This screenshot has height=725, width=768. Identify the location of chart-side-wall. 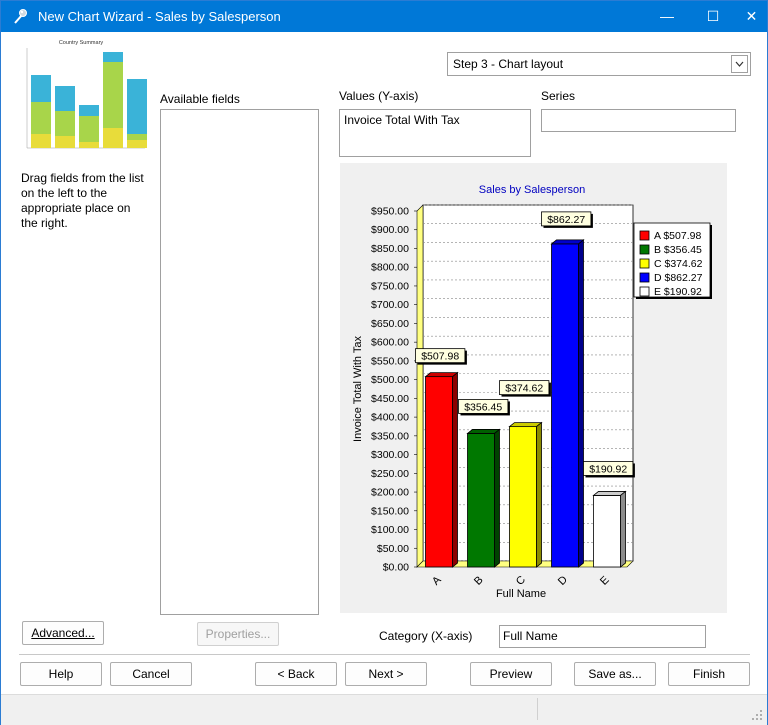
(420, 386).